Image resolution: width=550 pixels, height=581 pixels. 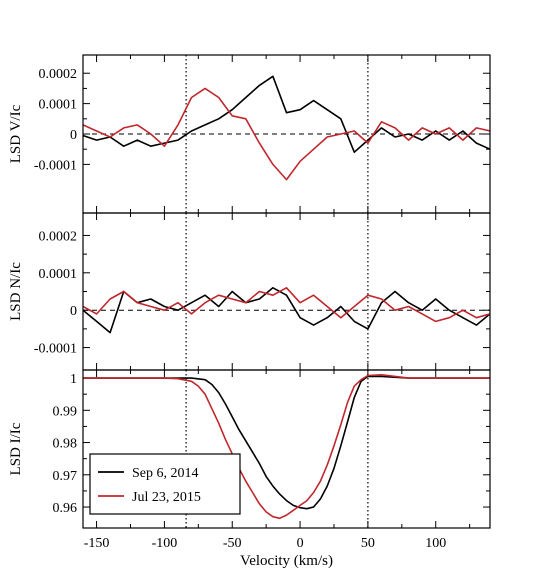 What do you see at coordinates (65, 411) in the screenshot?
I see `y-tick-label: 0.99` at bounding box center [65, 411].